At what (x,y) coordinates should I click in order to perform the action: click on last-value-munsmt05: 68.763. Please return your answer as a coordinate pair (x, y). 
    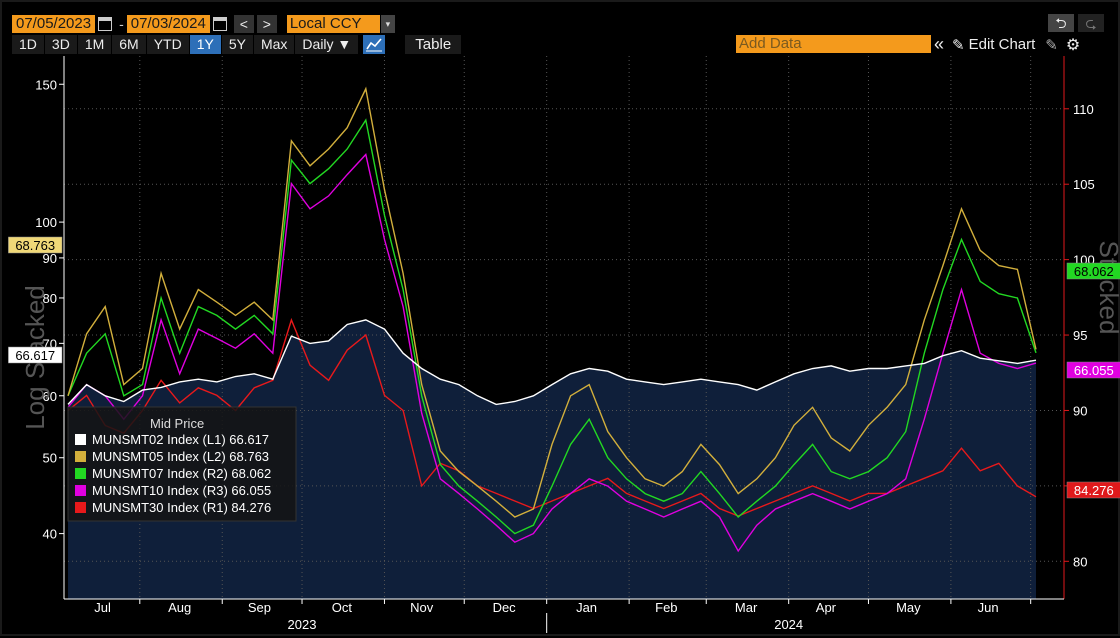
    Looking at the image, I should click on (35, 245).